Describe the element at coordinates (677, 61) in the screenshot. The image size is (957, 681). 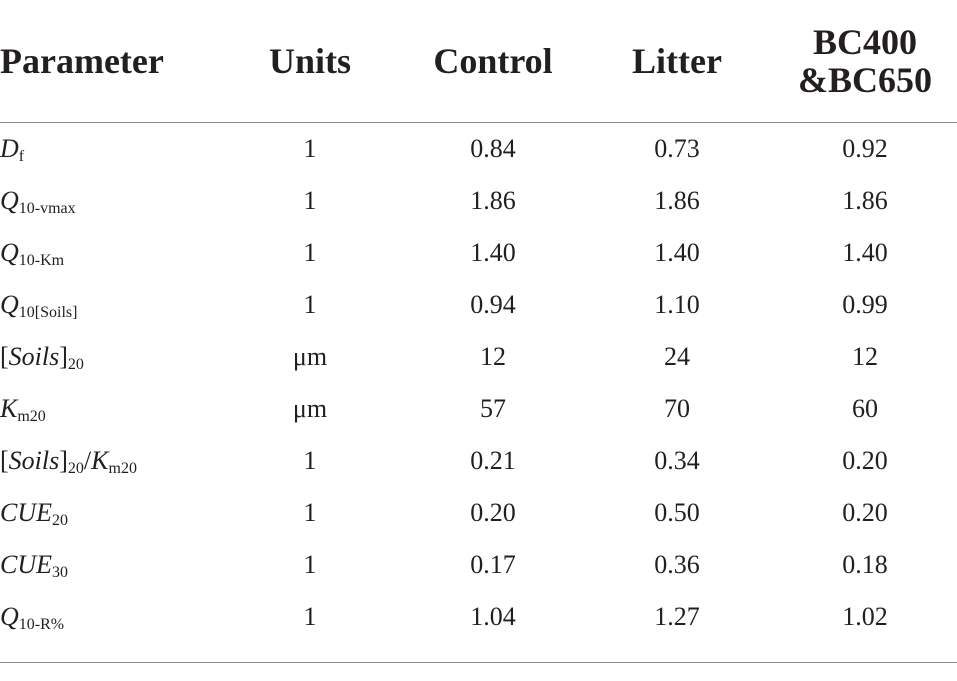
I see `header-litter: Litter` at that location.